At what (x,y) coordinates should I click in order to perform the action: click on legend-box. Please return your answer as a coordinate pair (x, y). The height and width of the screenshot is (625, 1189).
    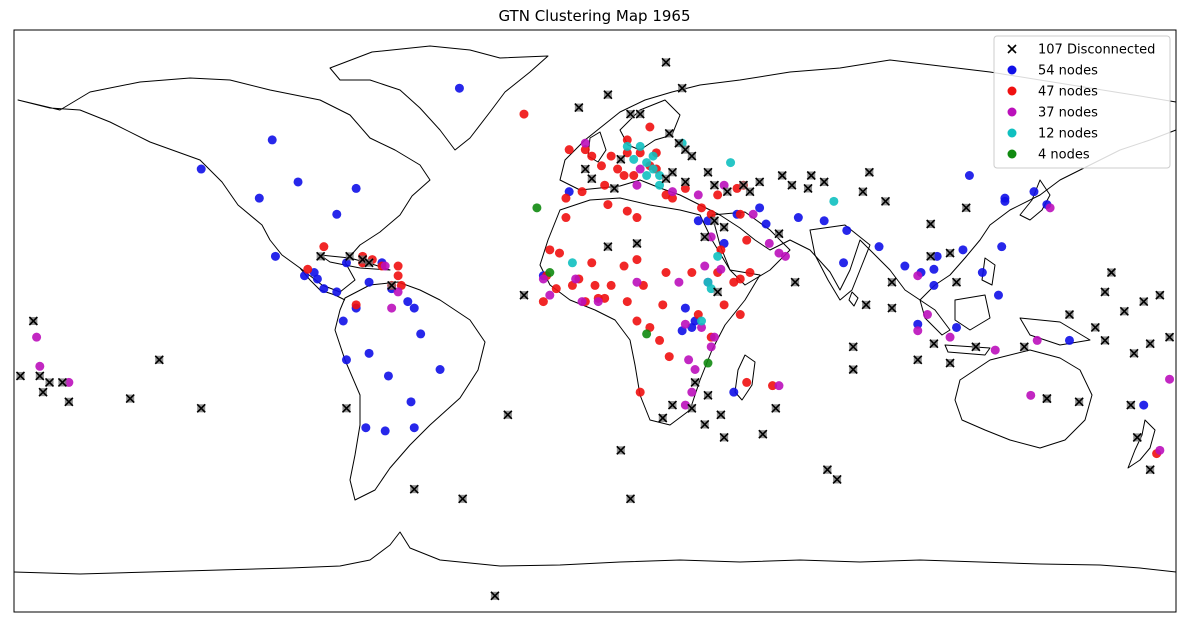
    Looking at the image, I should click on (1082, 102).